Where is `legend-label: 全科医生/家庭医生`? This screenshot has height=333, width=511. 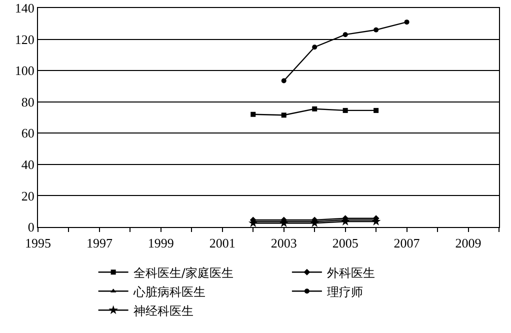
legend-label: 全科医生/家庭医生 is located at coordinates (183, 273).